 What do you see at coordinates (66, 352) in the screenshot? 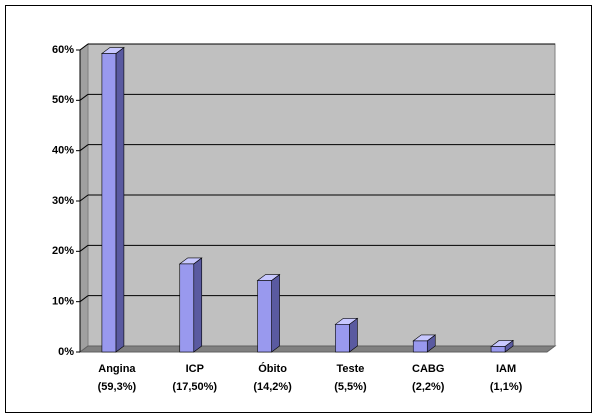
I see `y-tick-label: 0%` at bounding box center [66, 352].